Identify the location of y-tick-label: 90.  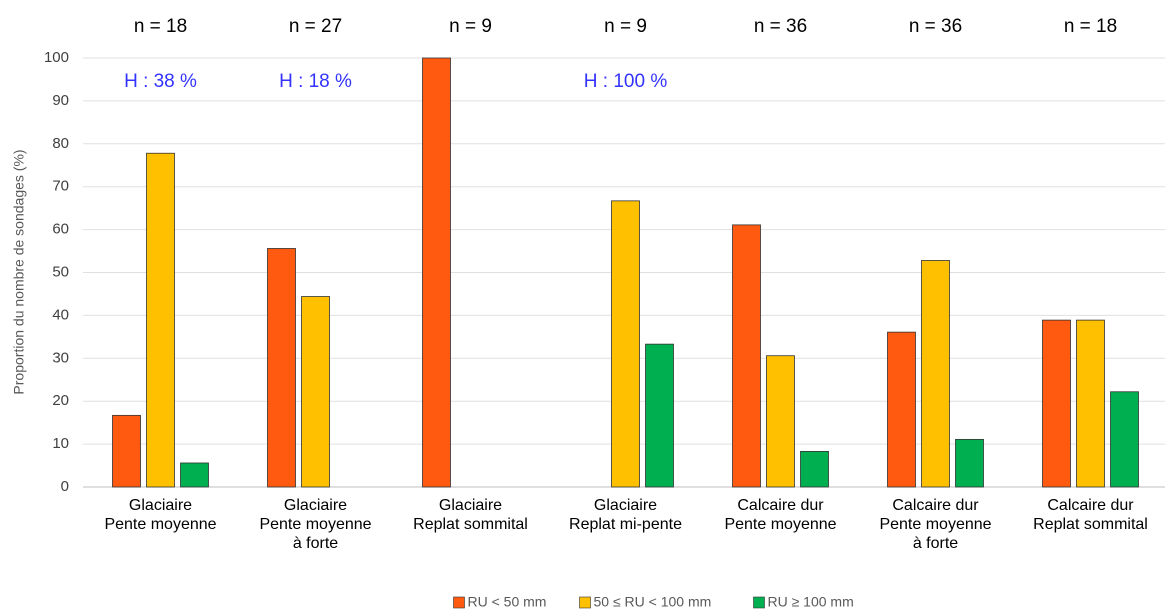
(60, 100).